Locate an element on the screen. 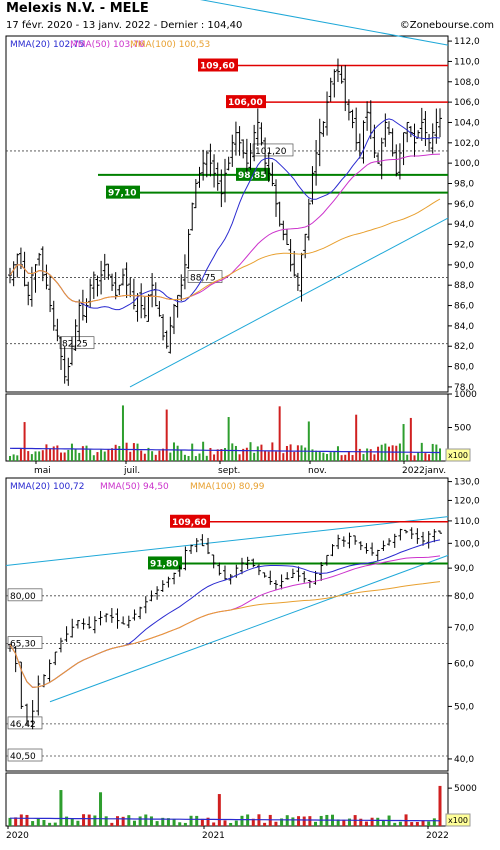  y-tick-label: 102,0 is located at coordinates (467, 144).